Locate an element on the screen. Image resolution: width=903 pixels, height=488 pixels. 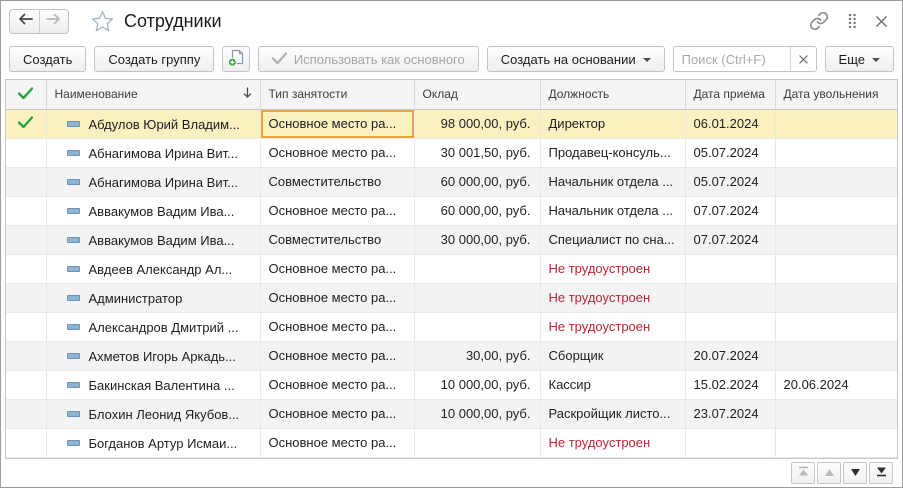
column-header-selection is located at coordinates (26, 95).